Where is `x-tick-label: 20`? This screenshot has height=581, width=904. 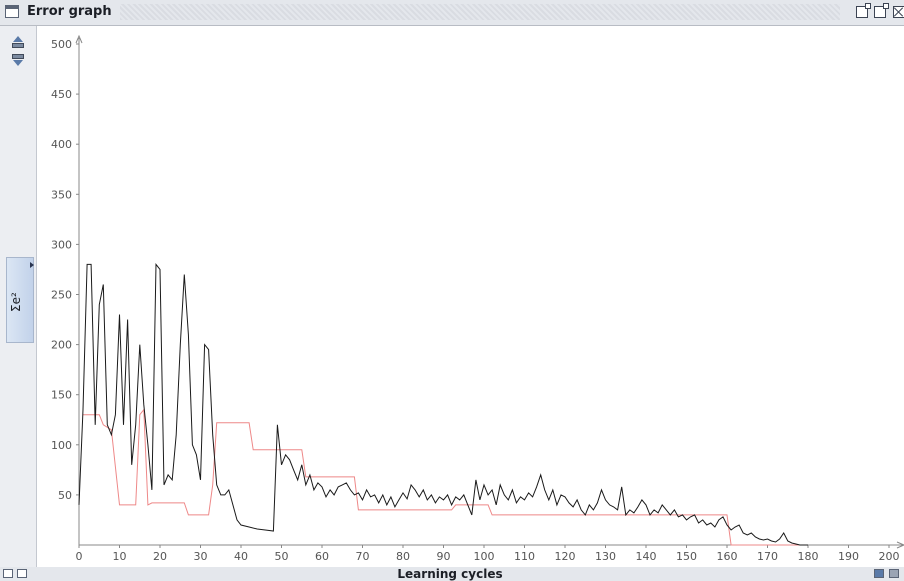
x-tick-label: 20 is located at coordinates (160, 556).